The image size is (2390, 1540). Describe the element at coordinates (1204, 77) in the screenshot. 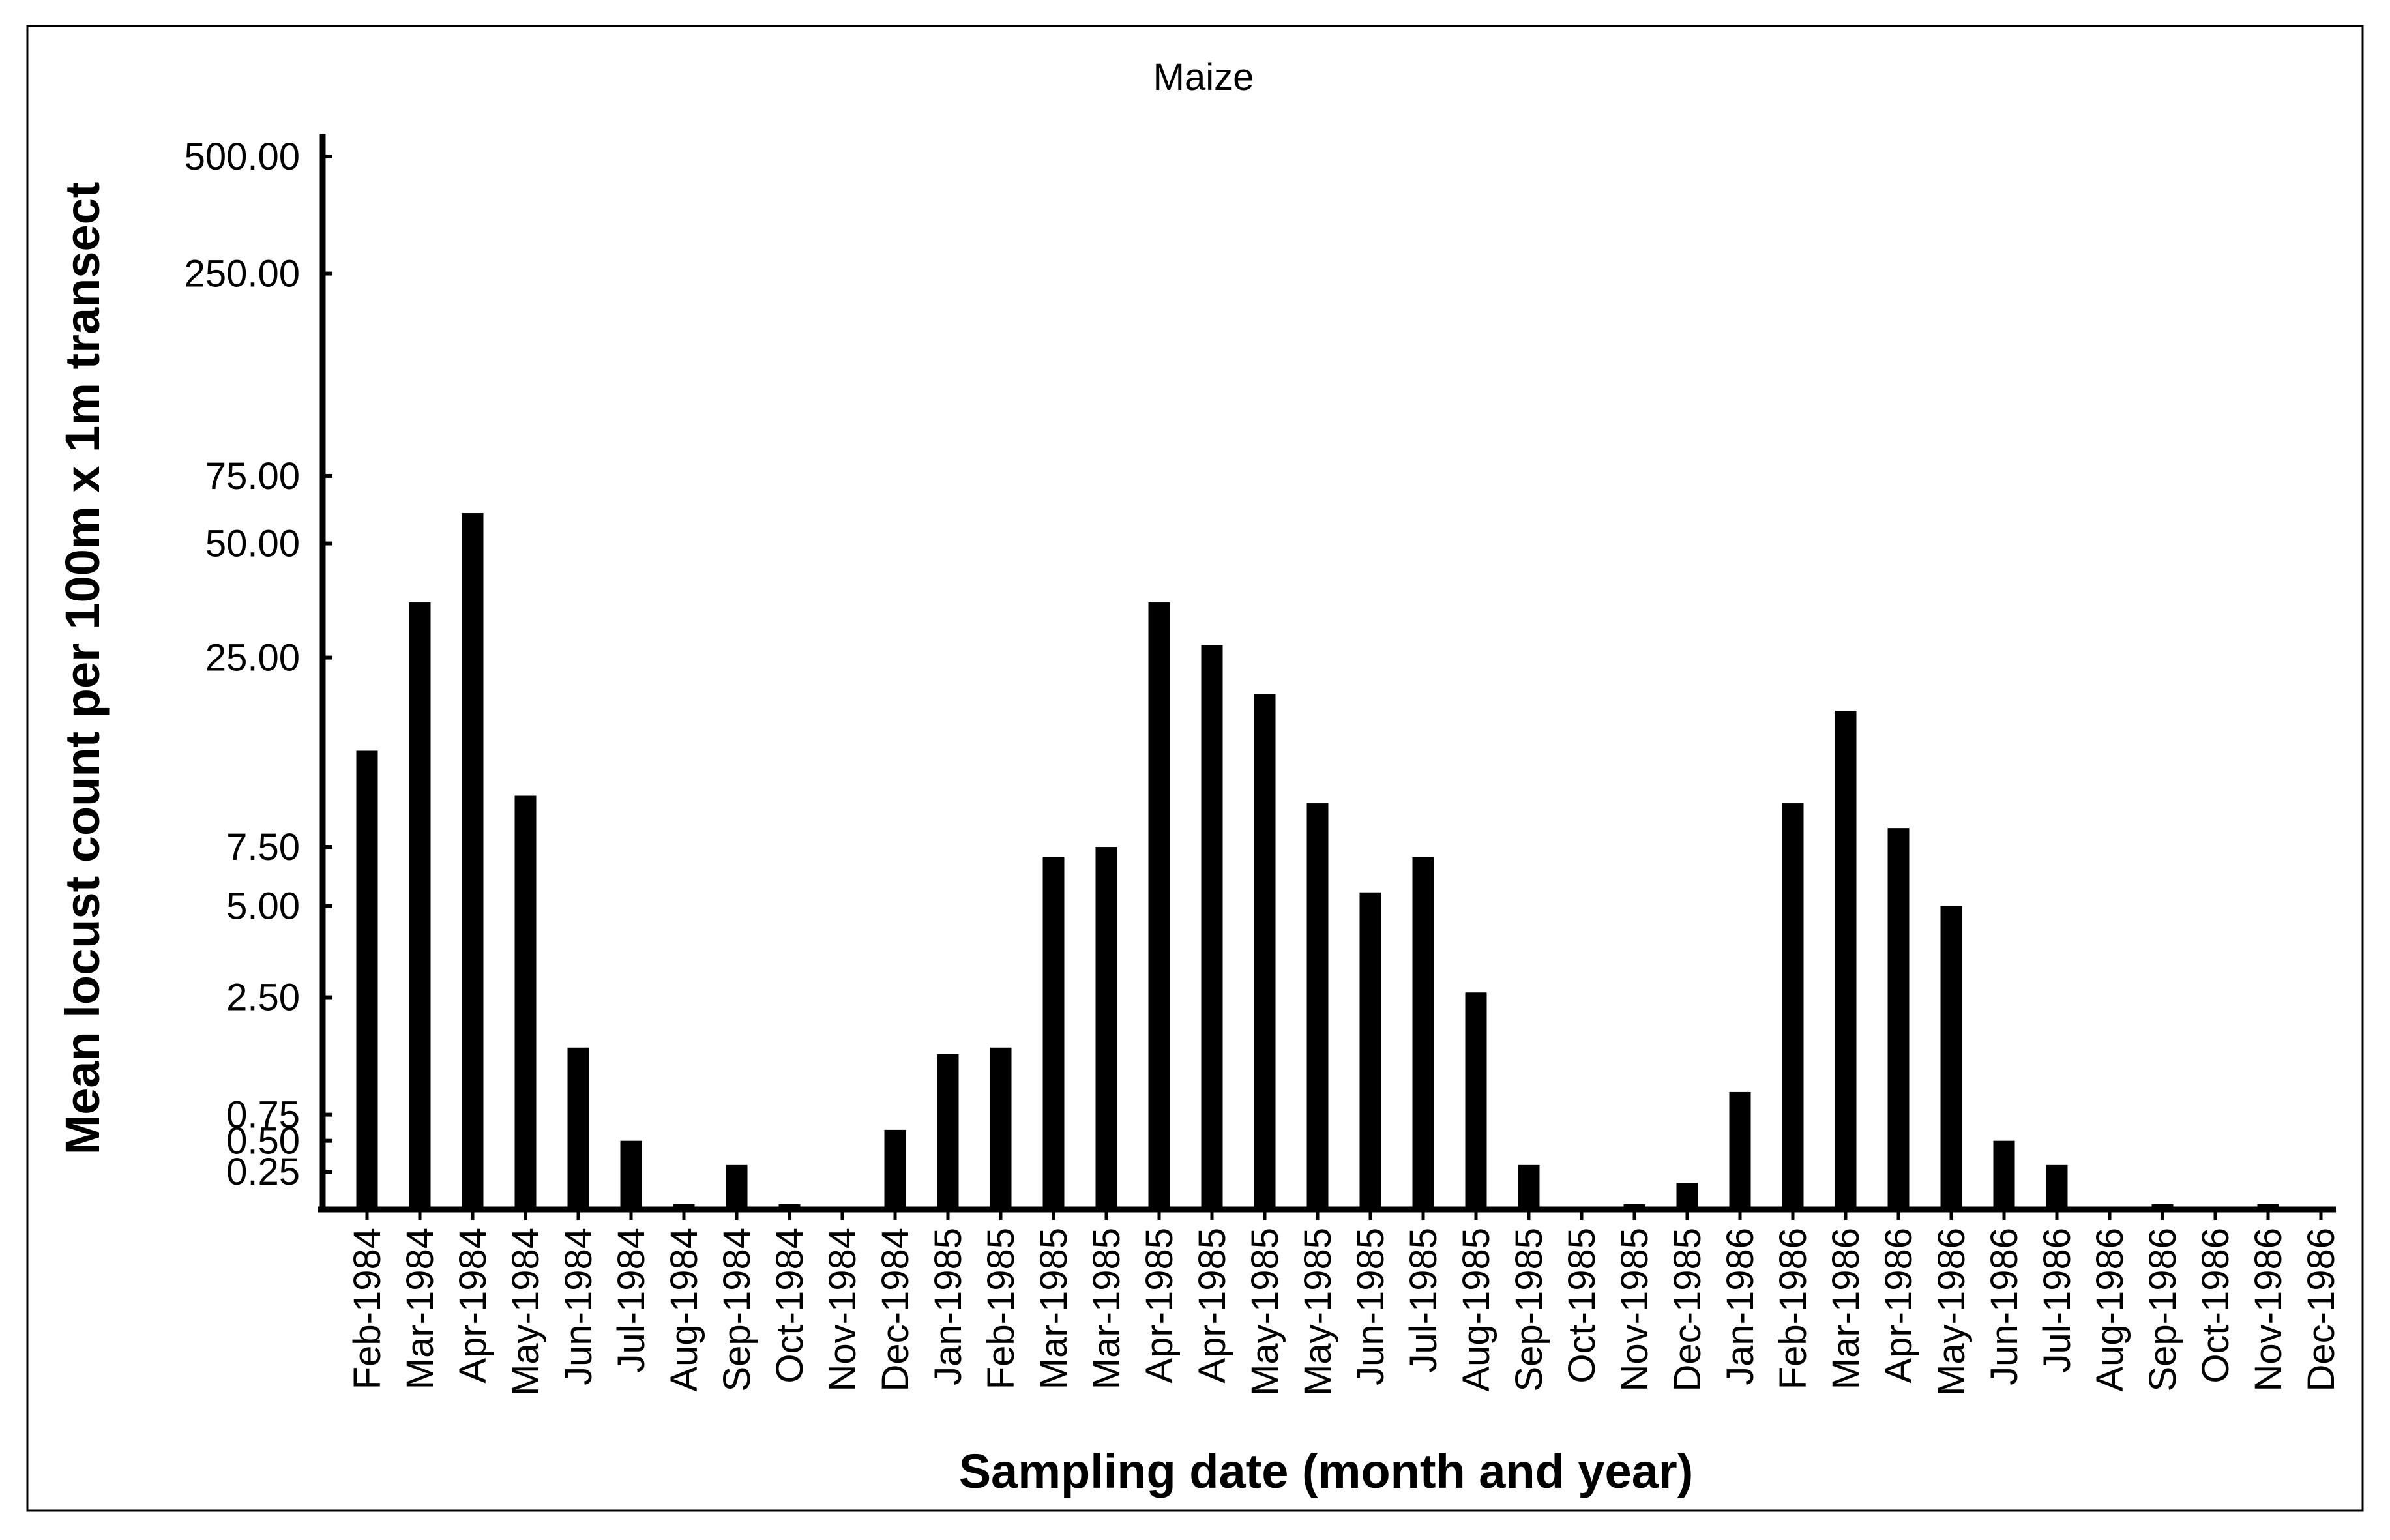

I see `chart-title: Maize` at that location.